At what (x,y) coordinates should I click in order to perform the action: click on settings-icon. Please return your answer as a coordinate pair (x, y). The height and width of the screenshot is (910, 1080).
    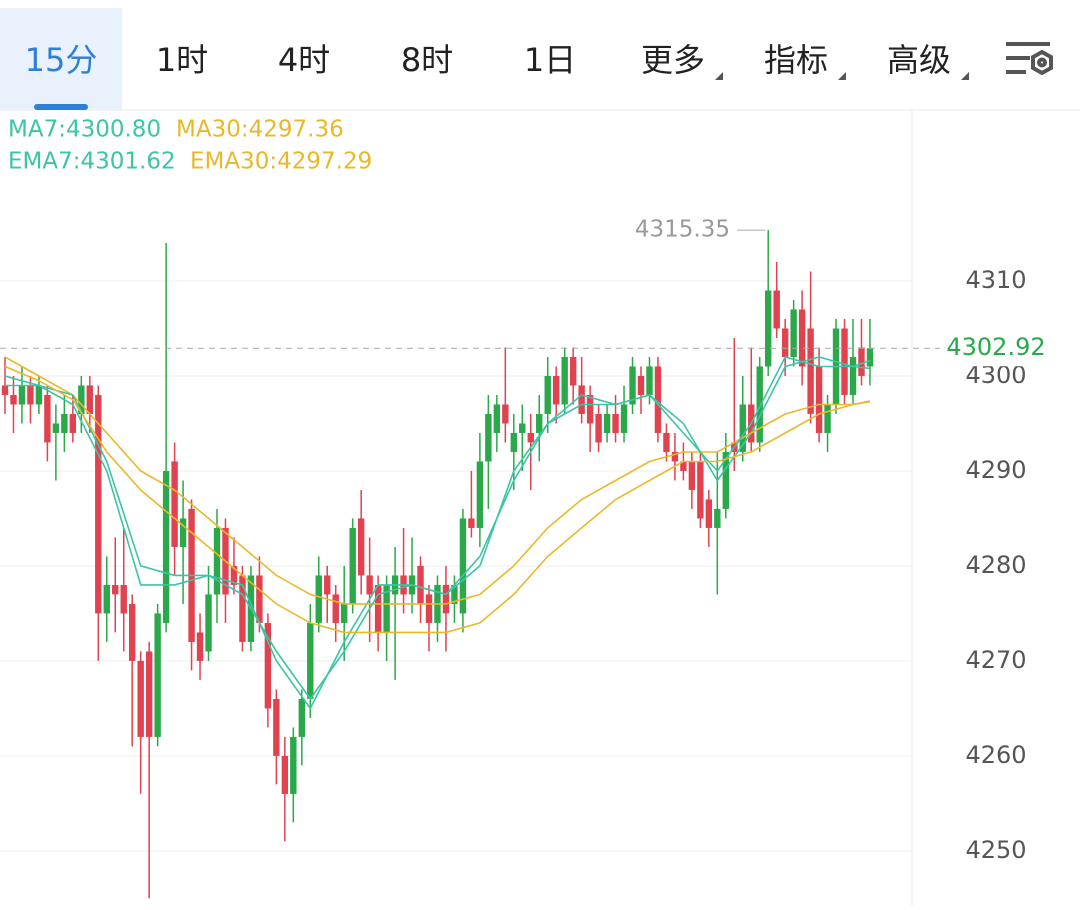
    Looking at the image, I should click on (1029, 59).